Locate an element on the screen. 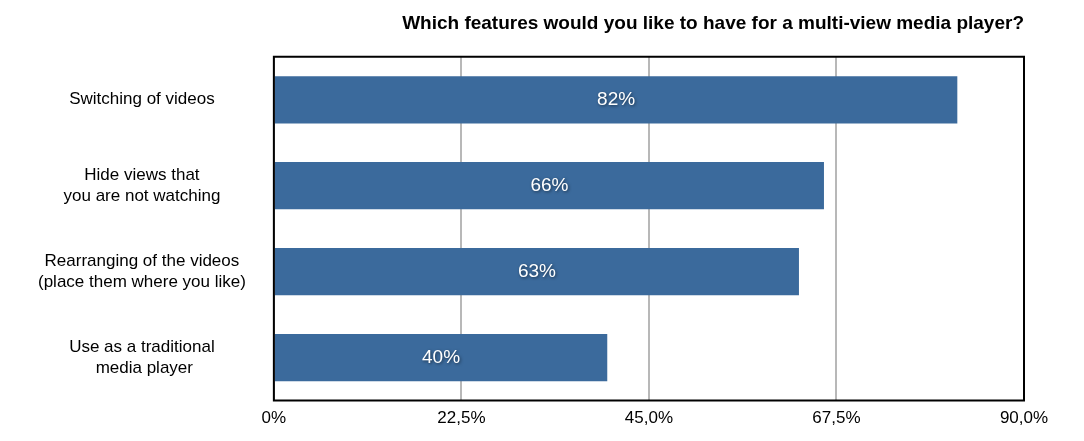 The image size is (1084, 441). x-tick-label: 45,0% is located at coordinates (649, 418).